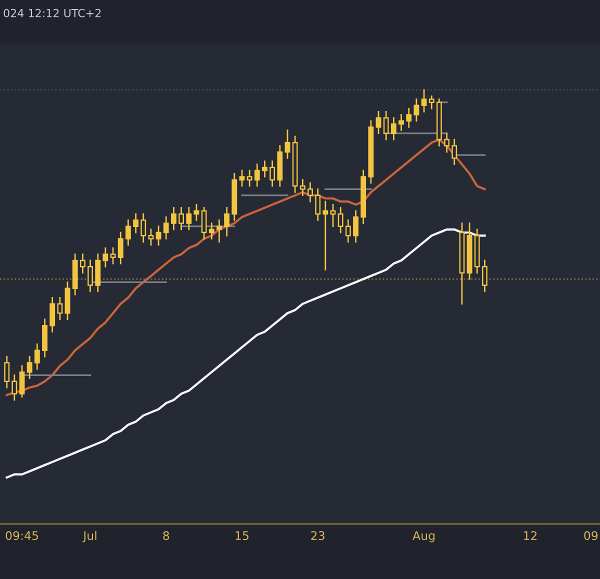 The image size is (600, 579). I want to click on x-tick-label: 15, so click(242, 535).